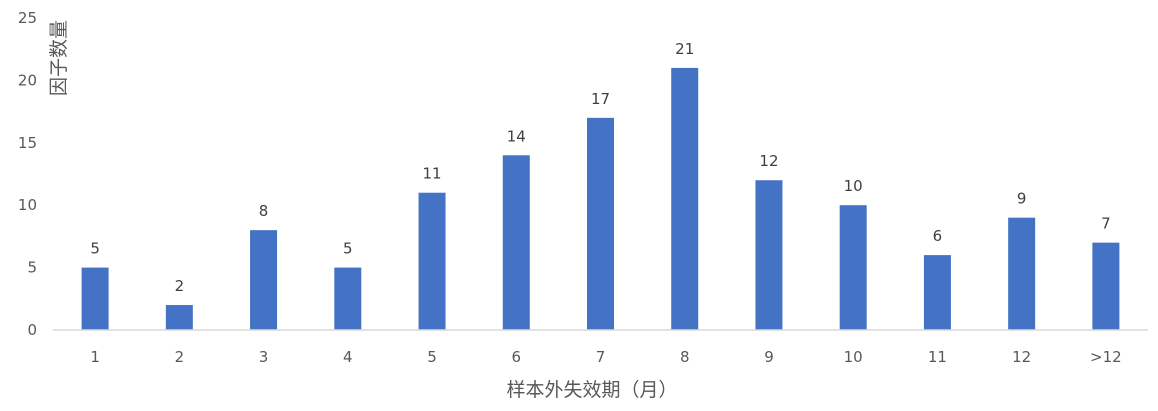 The width and height of the screenshot is (1158, 411). What do you see at coordinates (1106, 224) in the screenshot?
I see `data-label: 7` at bounding box center [1106, 224].